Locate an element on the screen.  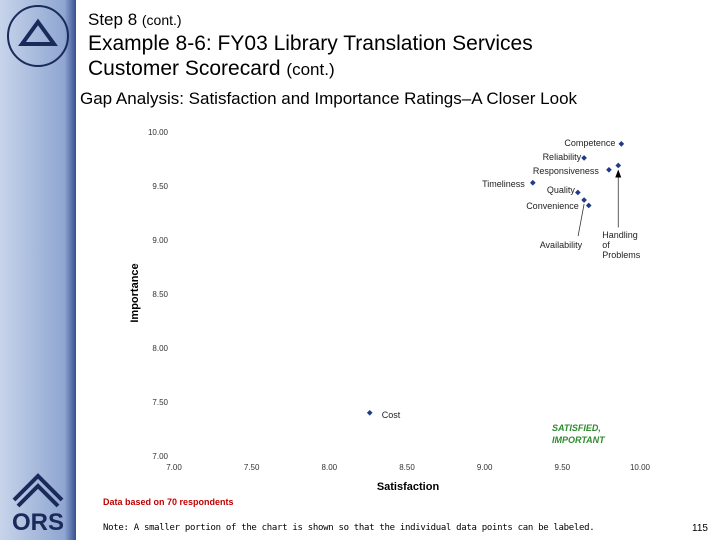
title-suffix: (cont.) is located at coordinates (310, 69).